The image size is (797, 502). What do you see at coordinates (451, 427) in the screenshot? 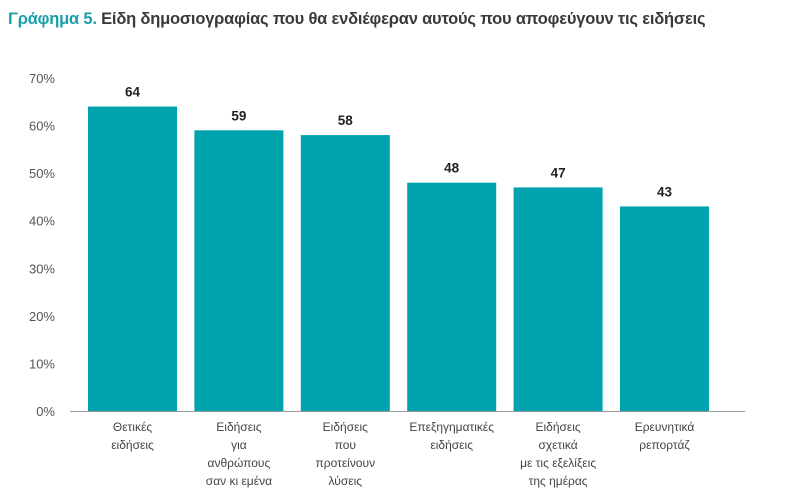
I see `x-tick-label: Επεξηγηματικές` at bounding box center [451, 427].